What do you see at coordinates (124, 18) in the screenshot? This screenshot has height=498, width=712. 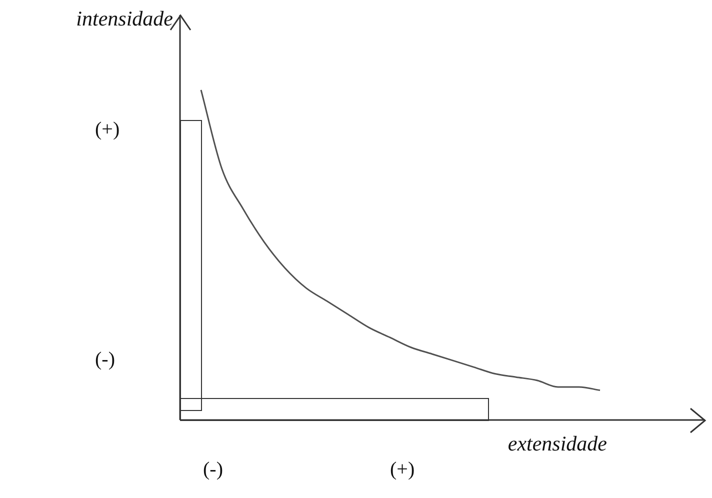 I see `y-axis-title: intensidade` at bounding box center [124, 18].